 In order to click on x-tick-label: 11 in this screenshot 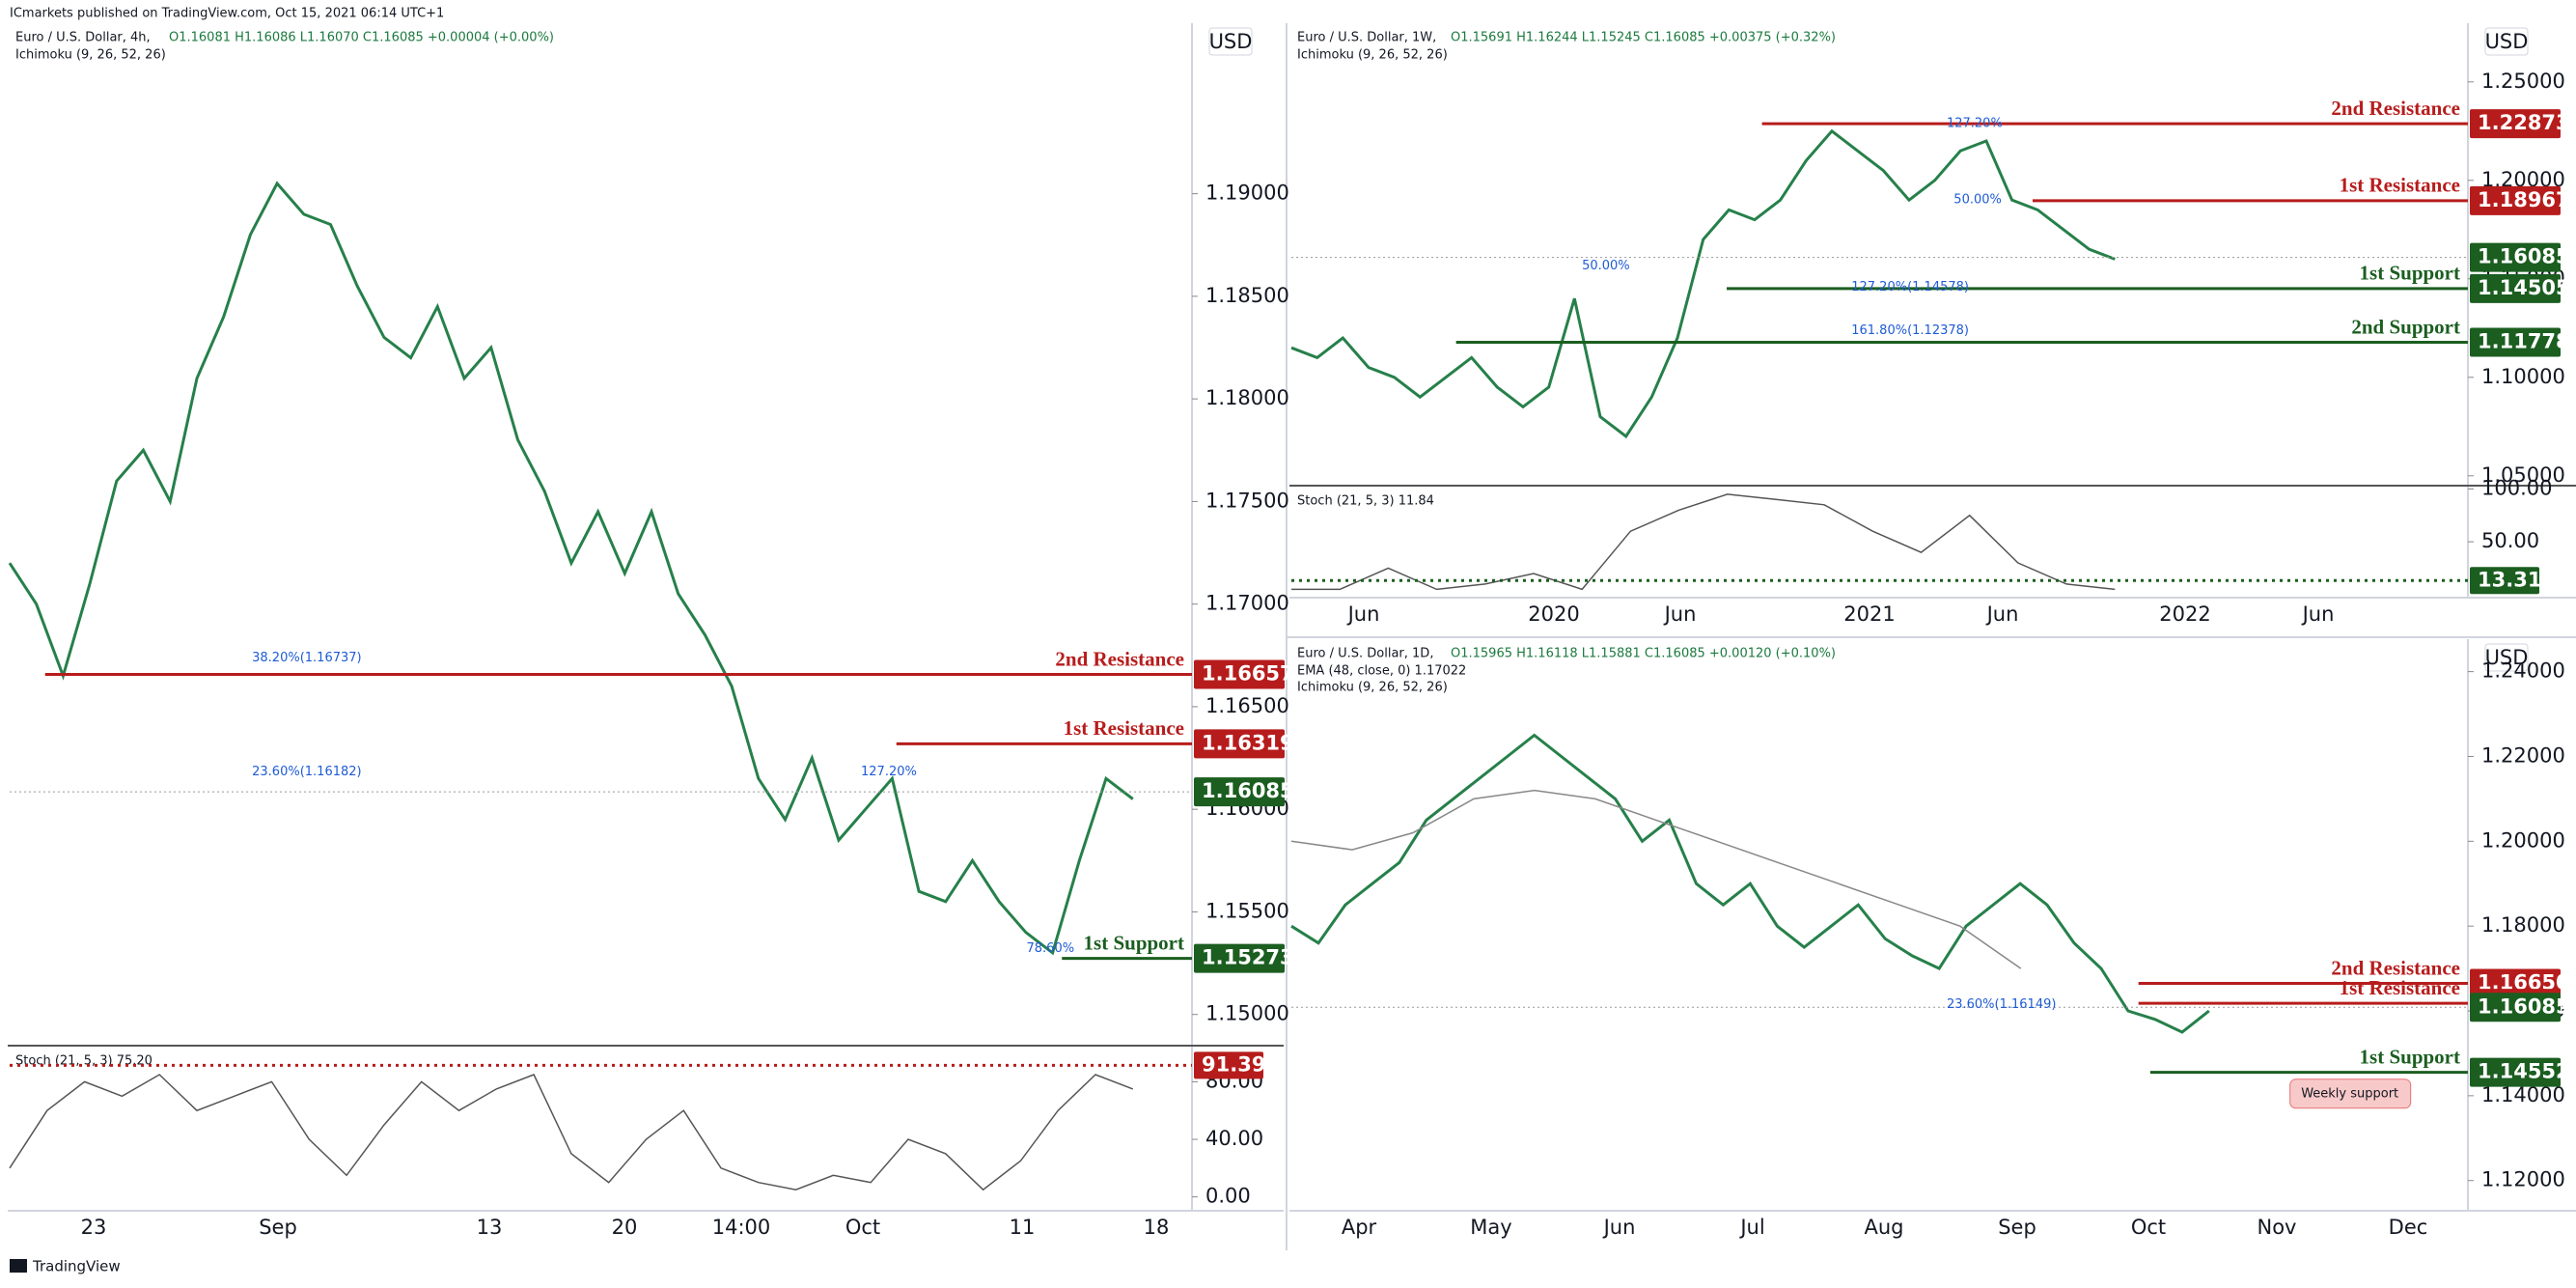, I will do `click(1023, 1228)`.